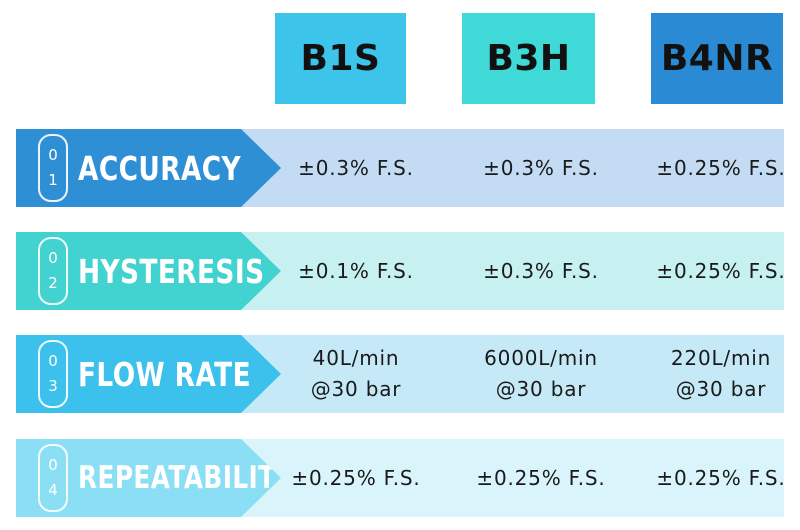 The height and width of the screenshot is (530, 800). I want to click on cell-line1: 6000L/min, so click(541, 358).